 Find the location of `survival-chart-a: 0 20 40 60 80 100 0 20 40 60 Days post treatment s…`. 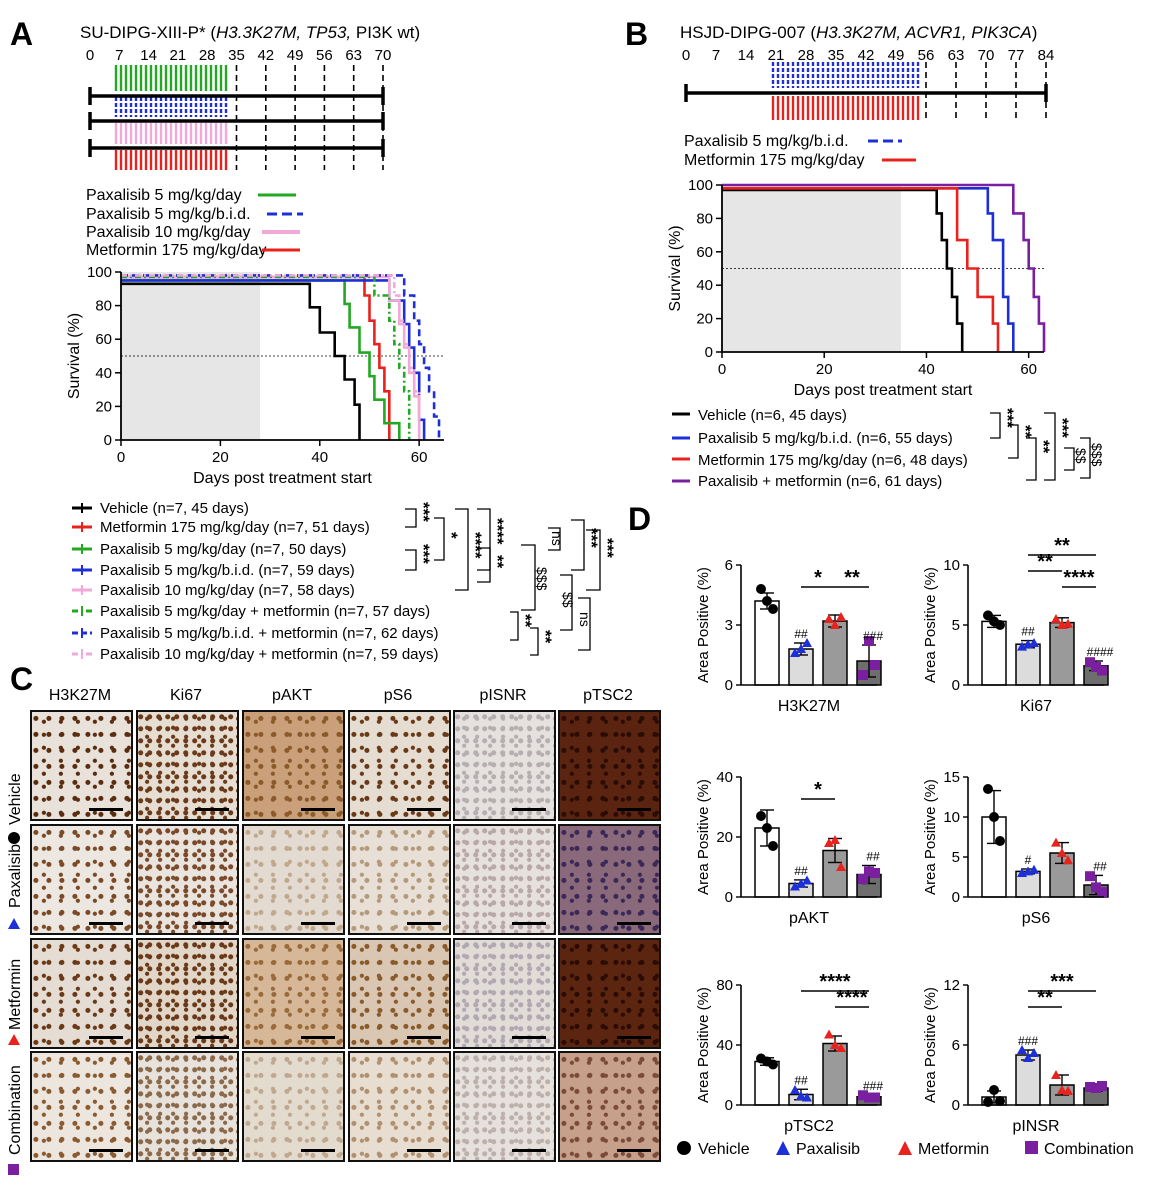

survival-chart-a: 0 20 40 60 80 100 0 20 40 60 Days post treatment s… is located at coordinates (255, 375).